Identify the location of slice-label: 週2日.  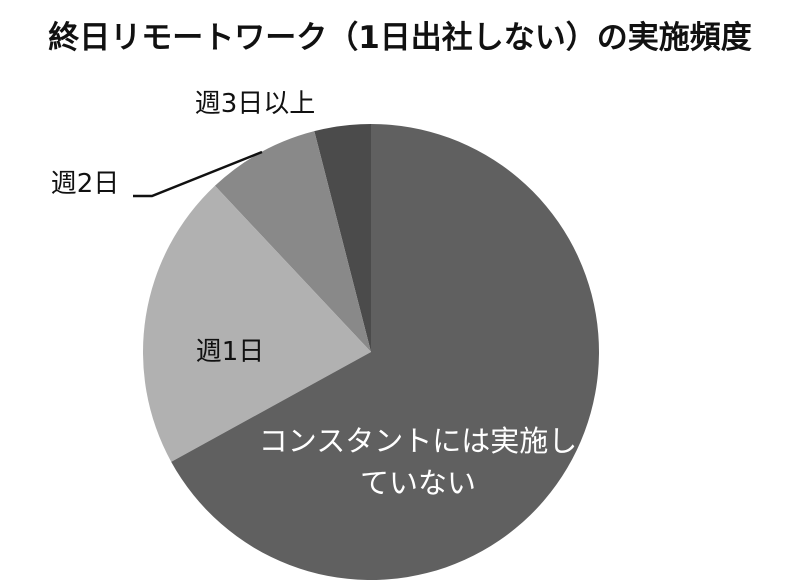
(85, 184).